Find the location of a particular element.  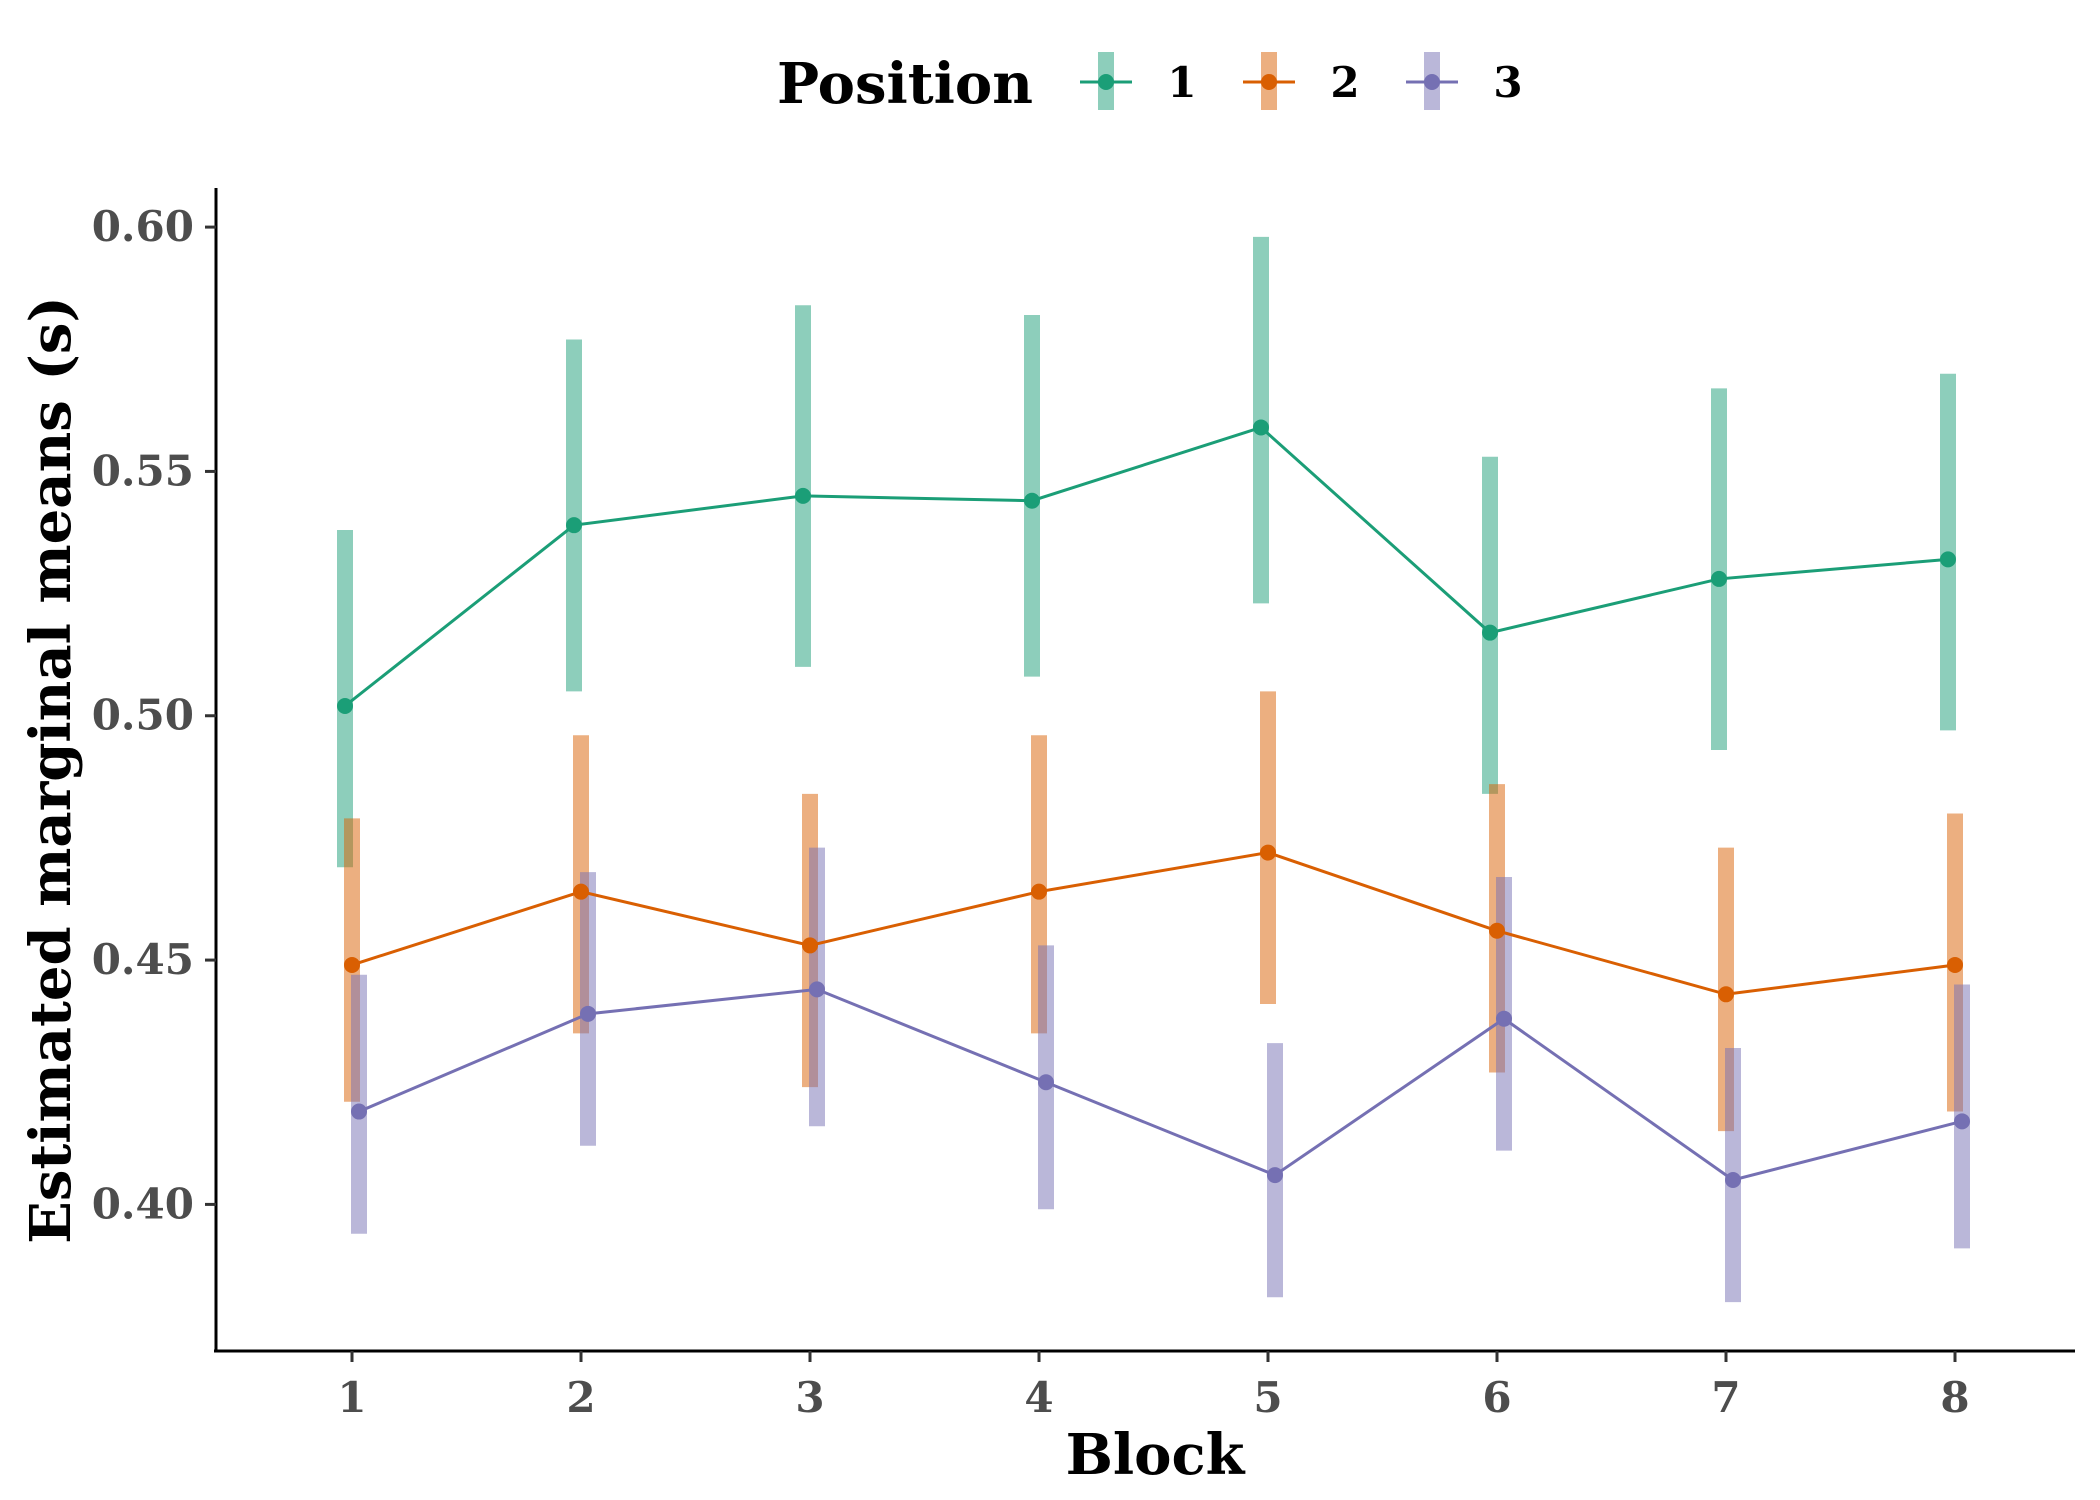

legend: Position 1 2 3 is located at coordinates (1150, 84).